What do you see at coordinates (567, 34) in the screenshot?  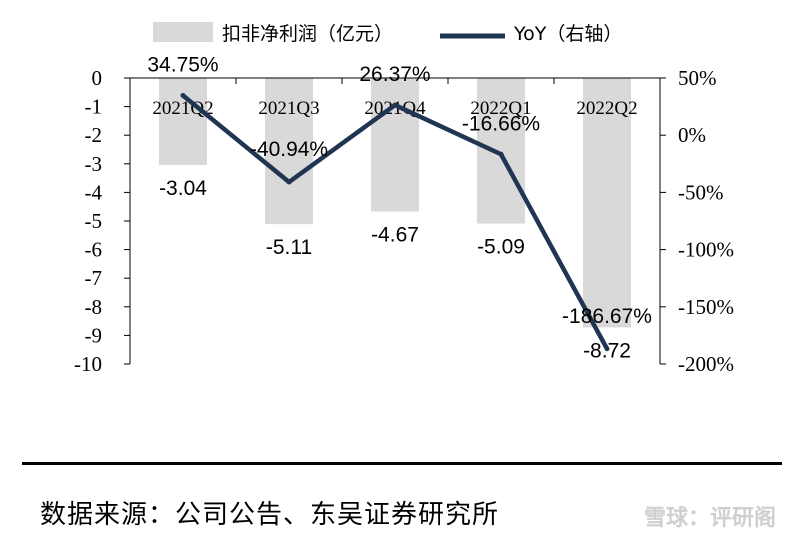 I see `legend-label-line: YoY（右轴）` at bounding box center [567, 34].